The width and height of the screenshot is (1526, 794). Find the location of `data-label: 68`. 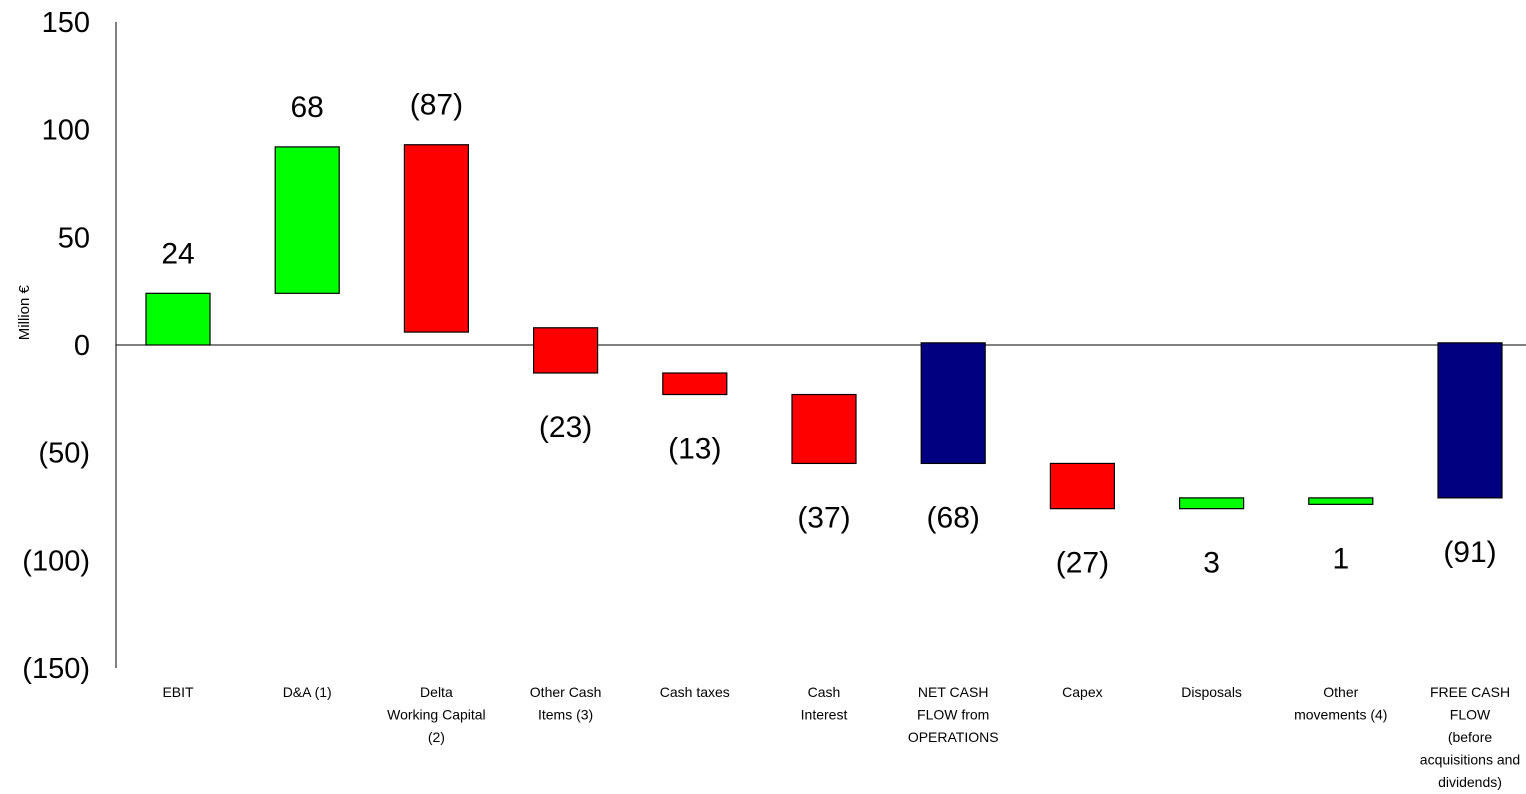

data-label: 68 is located at coordinates (307, 107).